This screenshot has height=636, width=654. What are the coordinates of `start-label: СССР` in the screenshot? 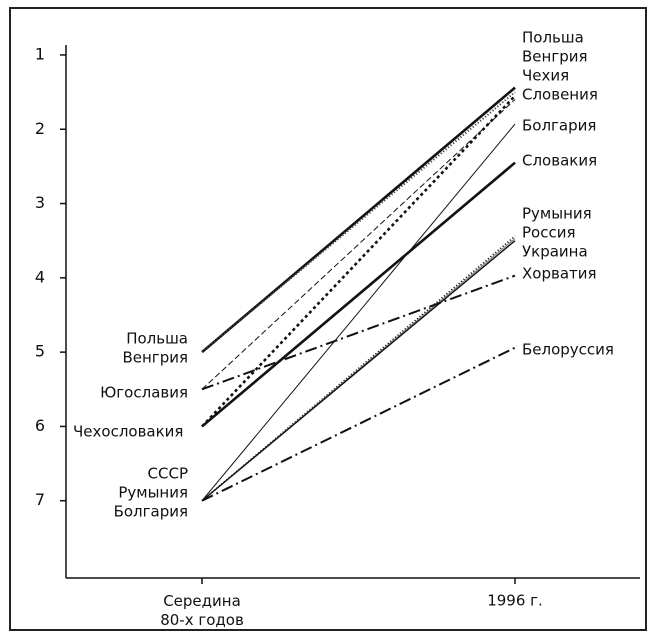 It's located at (168, 474).